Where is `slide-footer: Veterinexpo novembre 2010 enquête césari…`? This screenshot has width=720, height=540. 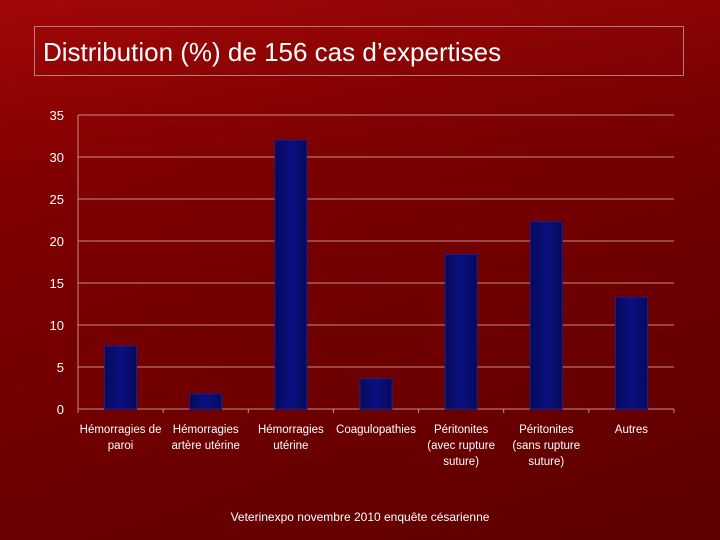 slide-footer: Veterinexpo novembre 2010 enquête césari… is located at coordinates (360, 517).